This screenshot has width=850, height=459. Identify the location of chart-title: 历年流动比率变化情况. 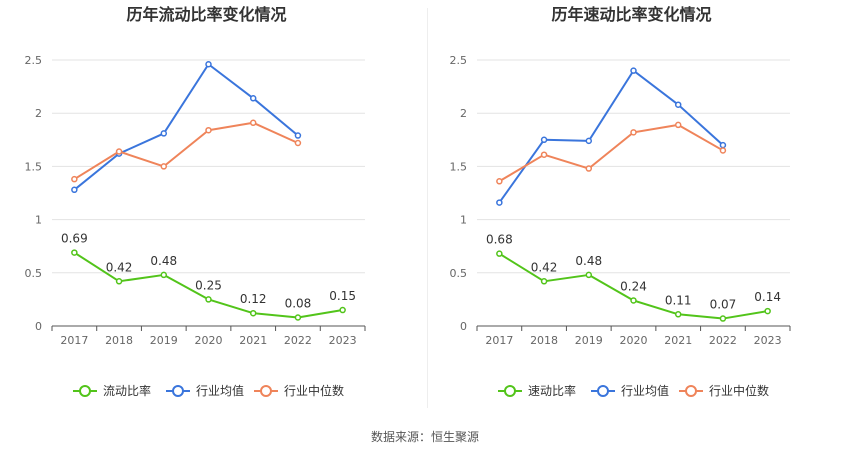
(206, 14).